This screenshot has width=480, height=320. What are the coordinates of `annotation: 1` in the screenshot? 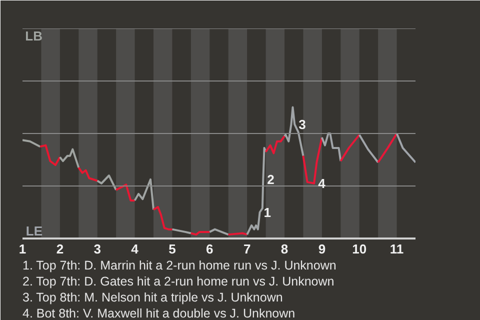 It's located at (268, 212).